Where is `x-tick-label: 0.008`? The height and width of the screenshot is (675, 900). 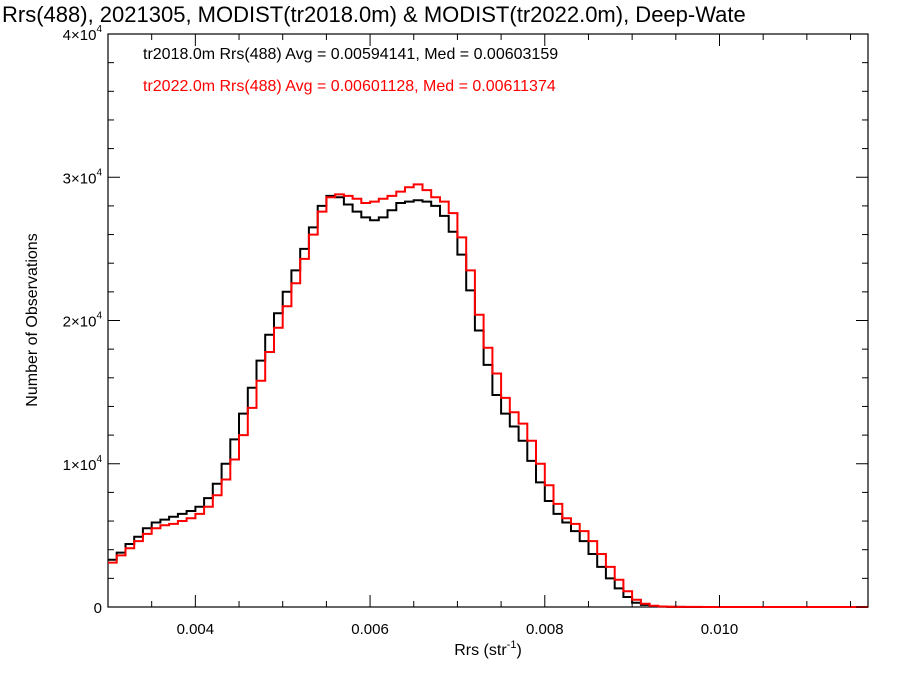 x-tick-label: 0.008 is located at coordinates (545, 629).